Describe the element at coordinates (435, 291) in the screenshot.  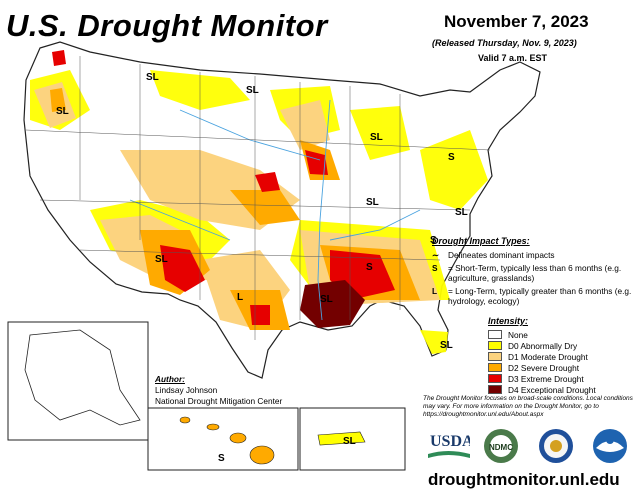
I see `impact-key: L` at that location.